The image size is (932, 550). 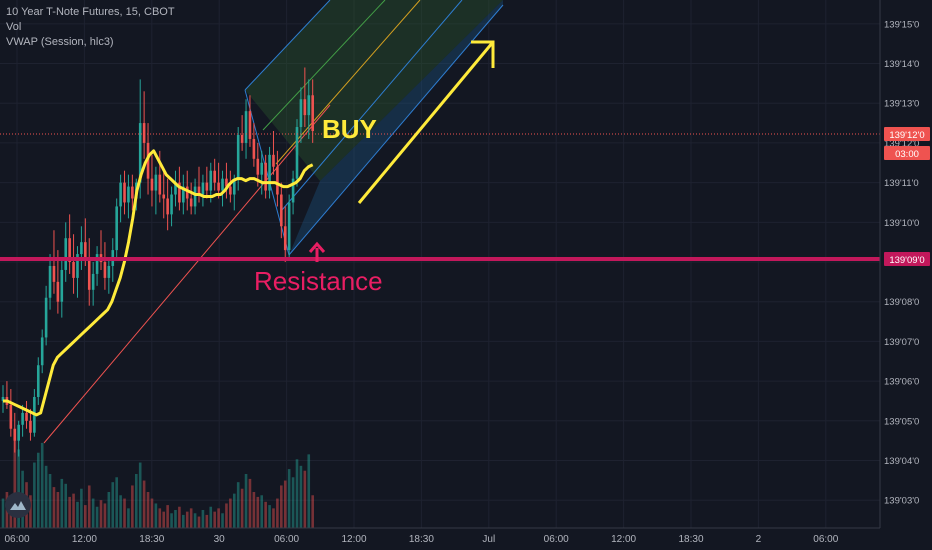 I want to click on price-tick-label: 139'07'0, so click(x=901, y=342).